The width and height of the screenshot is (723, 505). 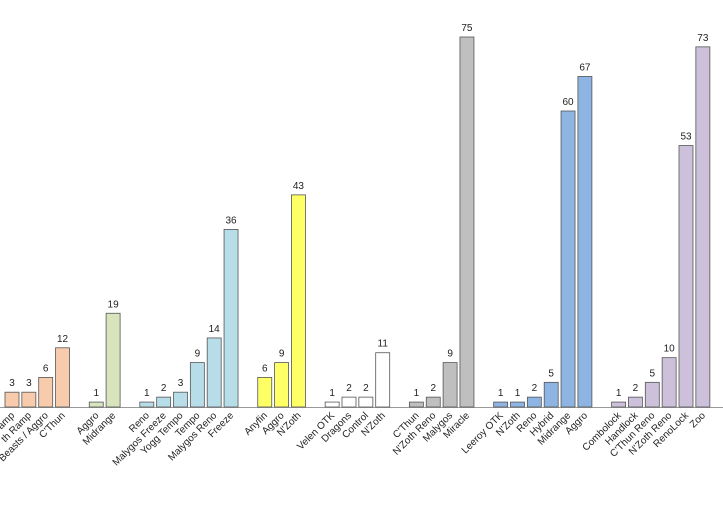 I want to click on value-label: 43, so click(x=299, y=186).